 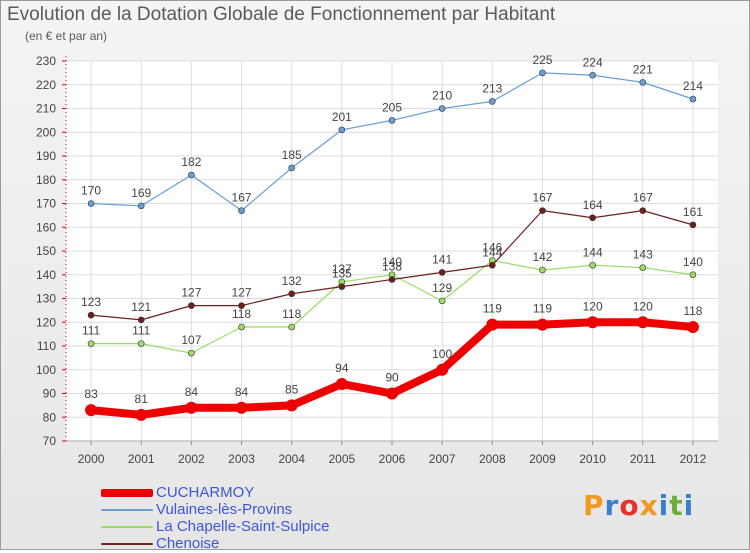 What do you see at coordinates (205, 492) in the screenshot?
I see `legend-label: CUCHARMOY` at bounding box center [205, 492].